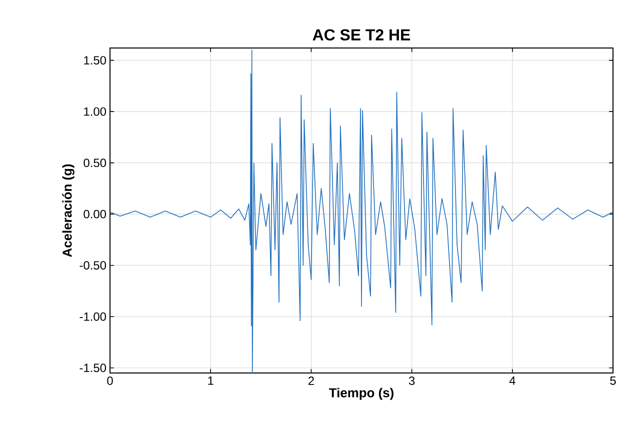 The image size is (624, 433). What do you see at coordinates (411, 380) in the screenshot?
I see `x-tick-label: 3` at bounding box center [411, 380].